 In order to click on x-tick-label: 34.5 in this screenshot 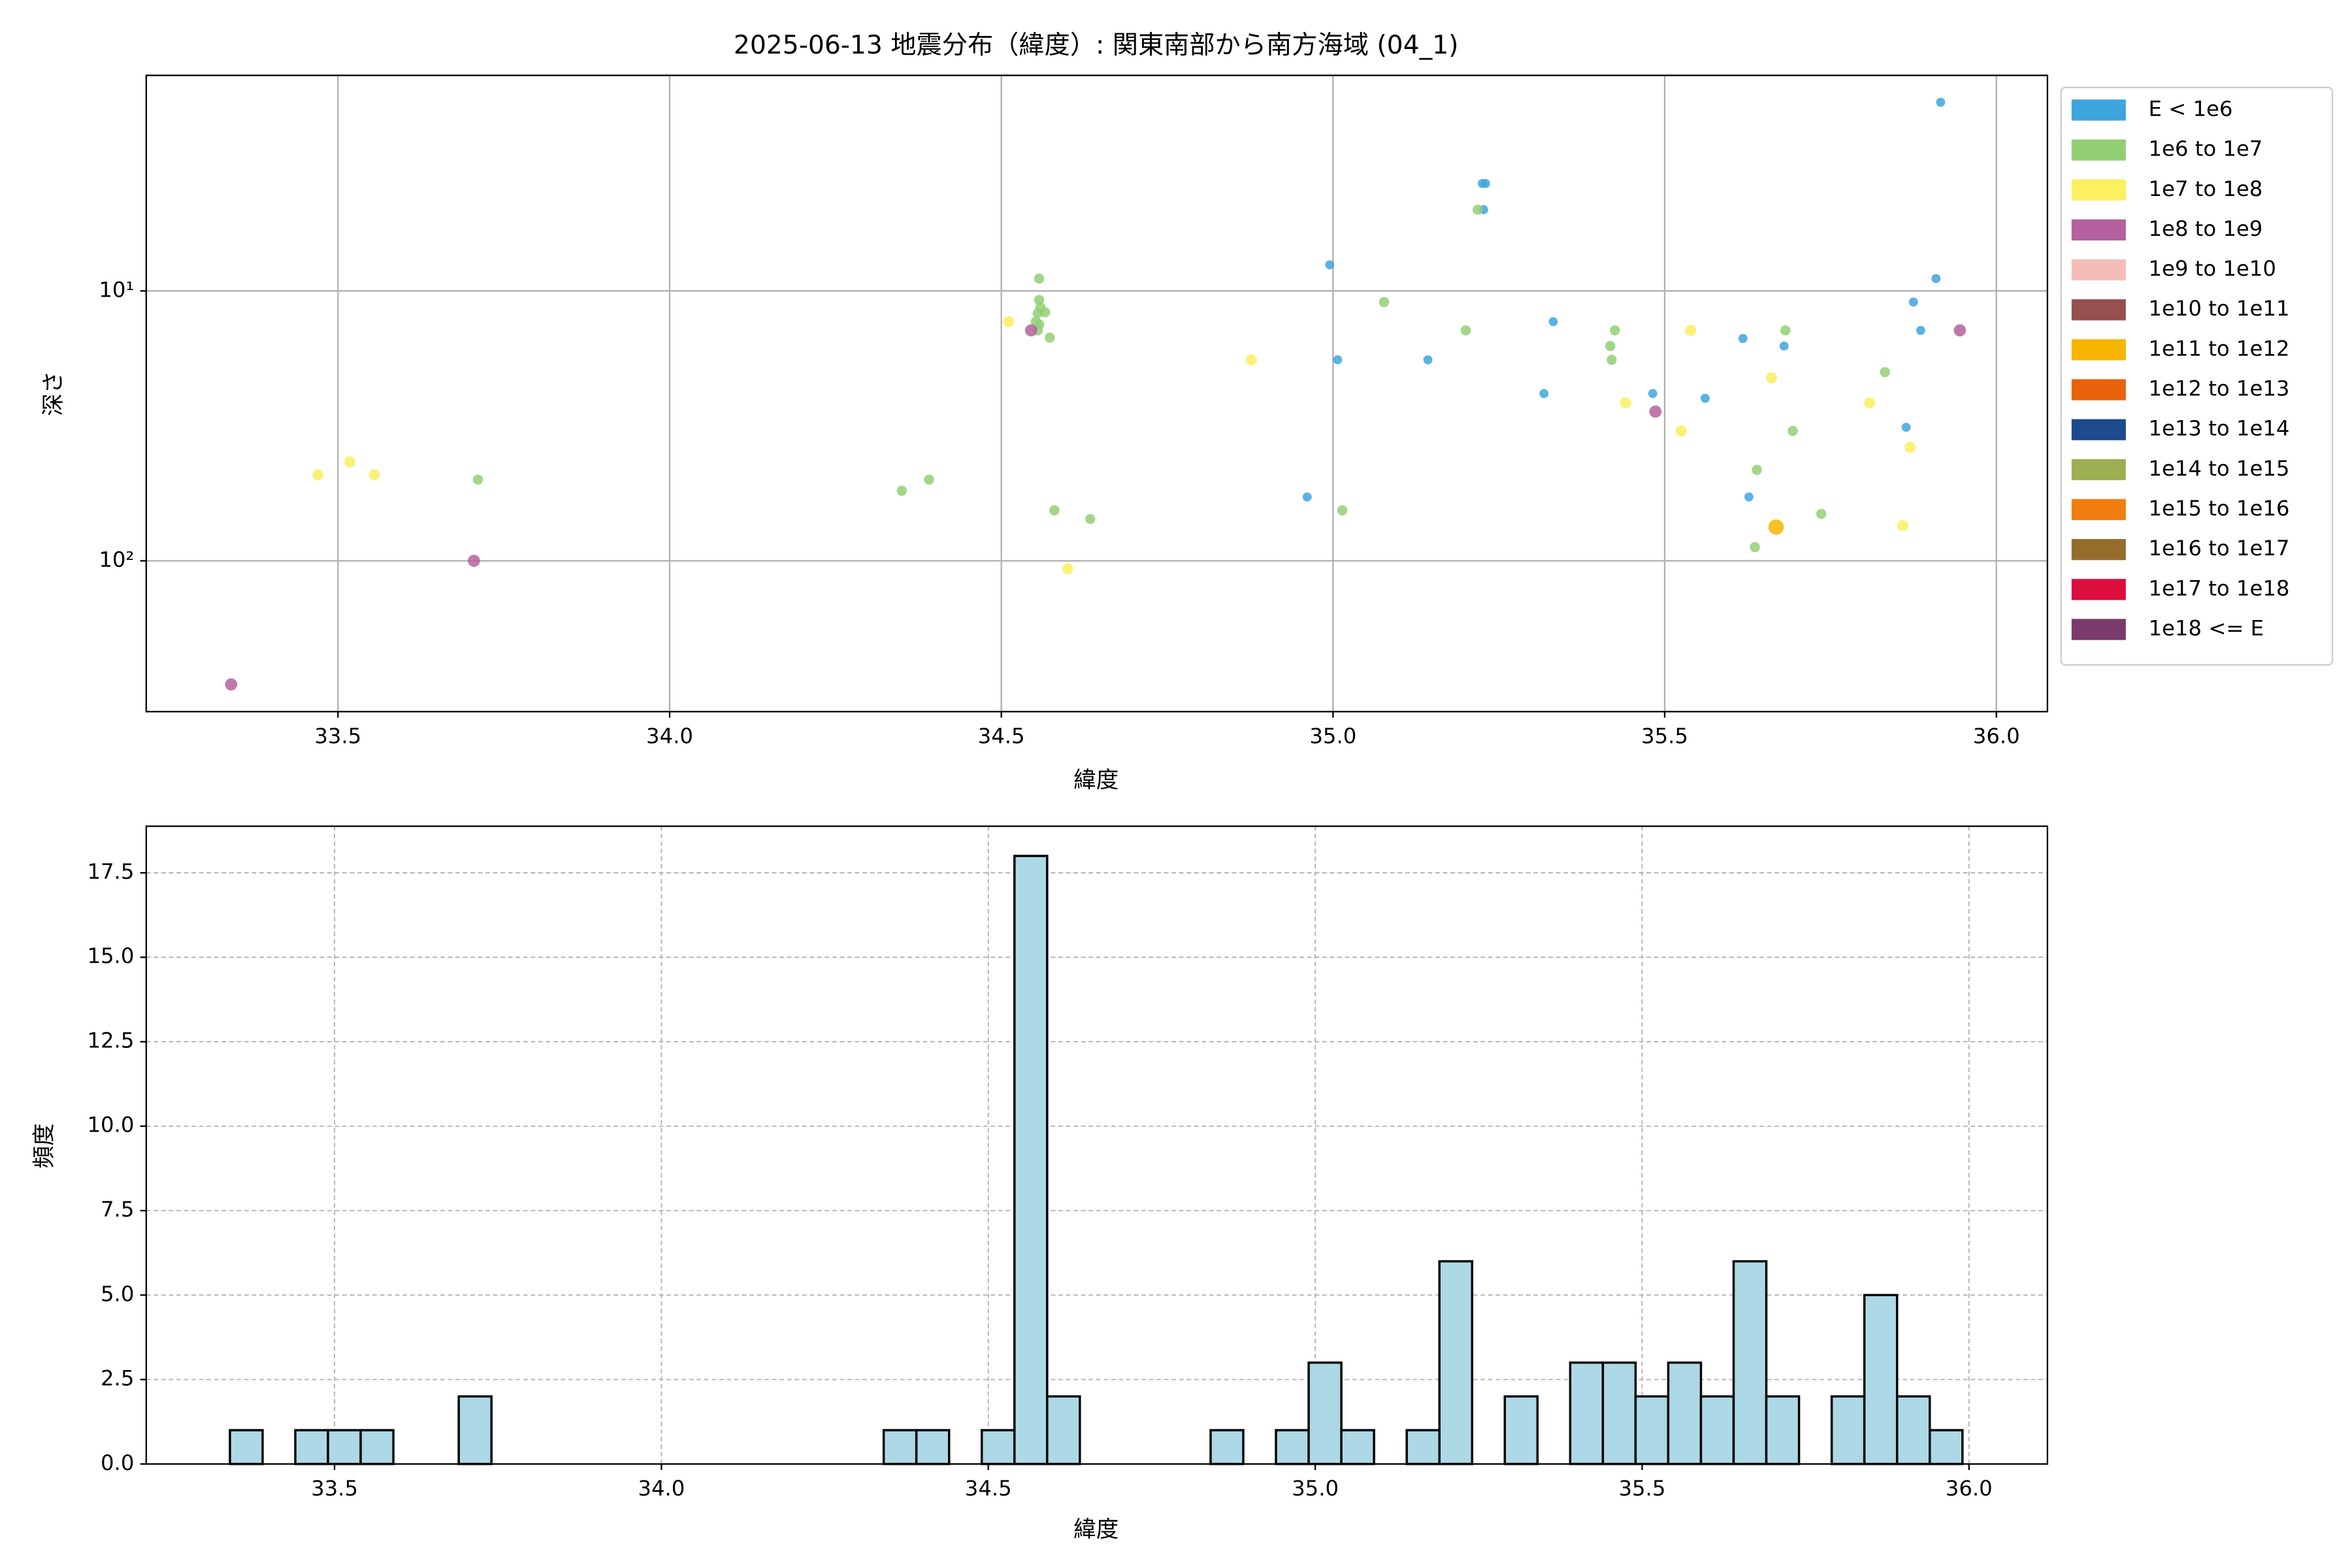, I will do `click(1001, 735)`.